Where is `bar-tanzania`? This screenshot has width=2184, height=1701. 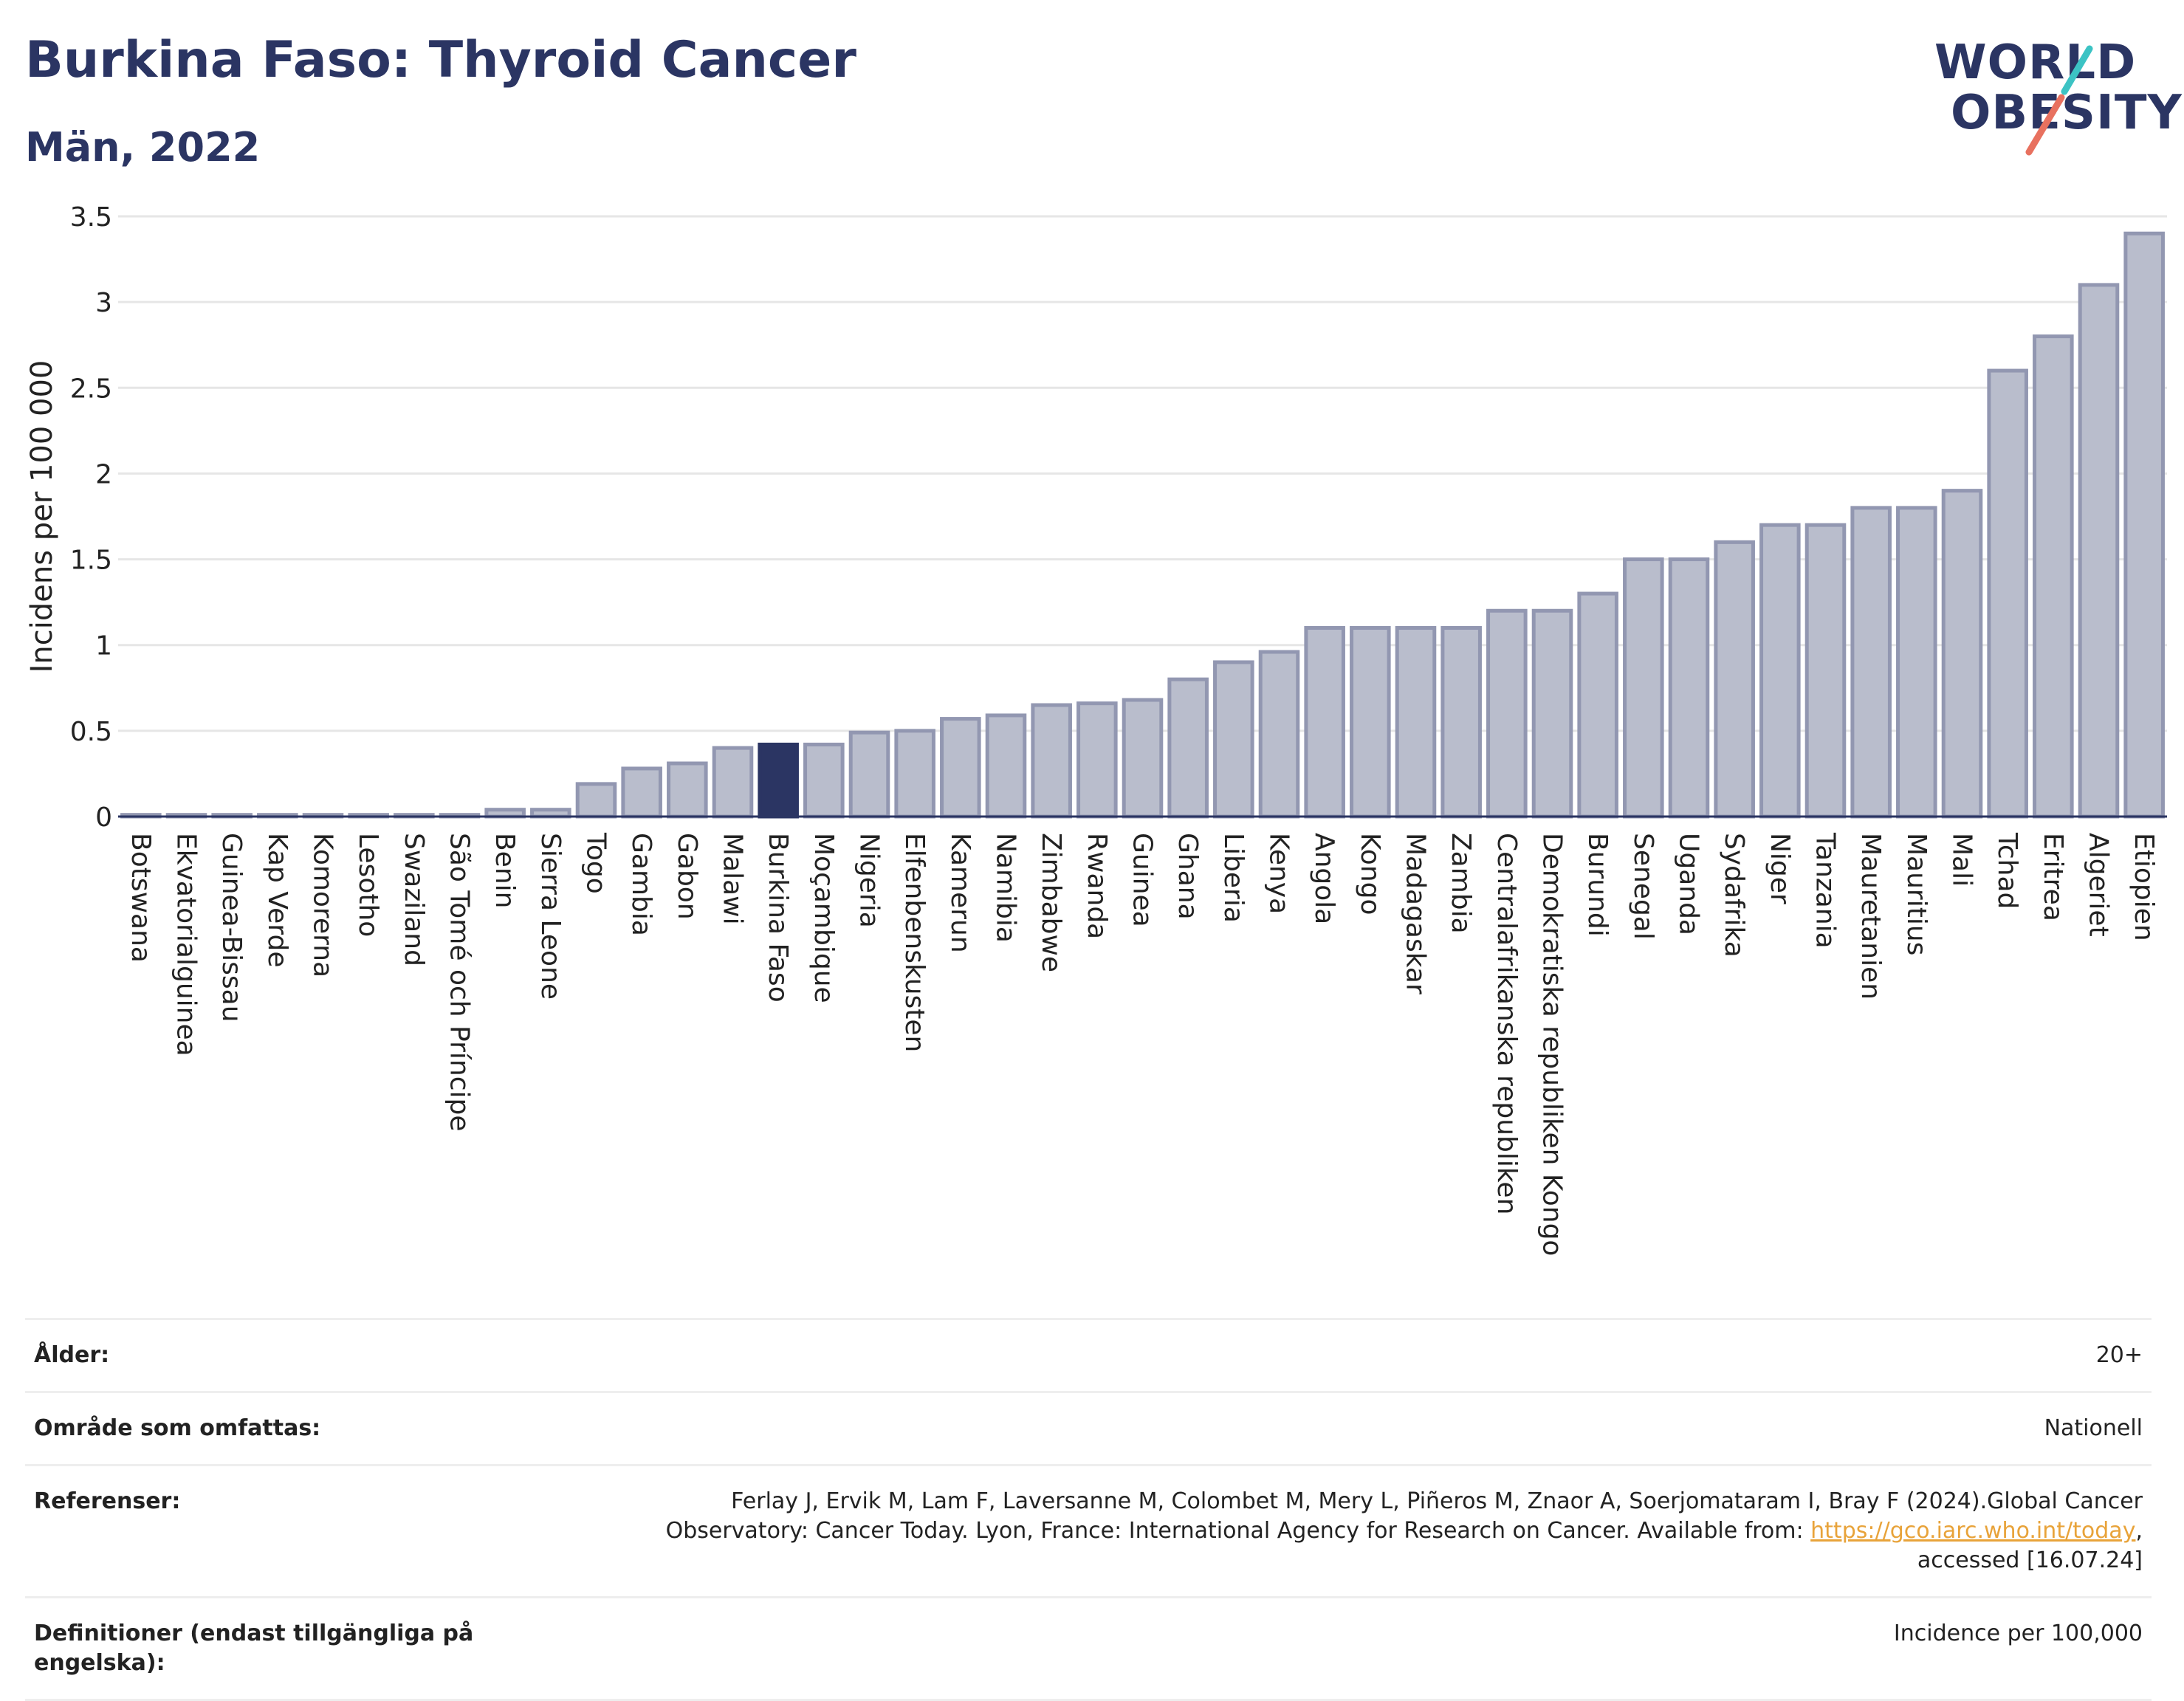 bar-tanzania is located at coordinates (1826, 671).